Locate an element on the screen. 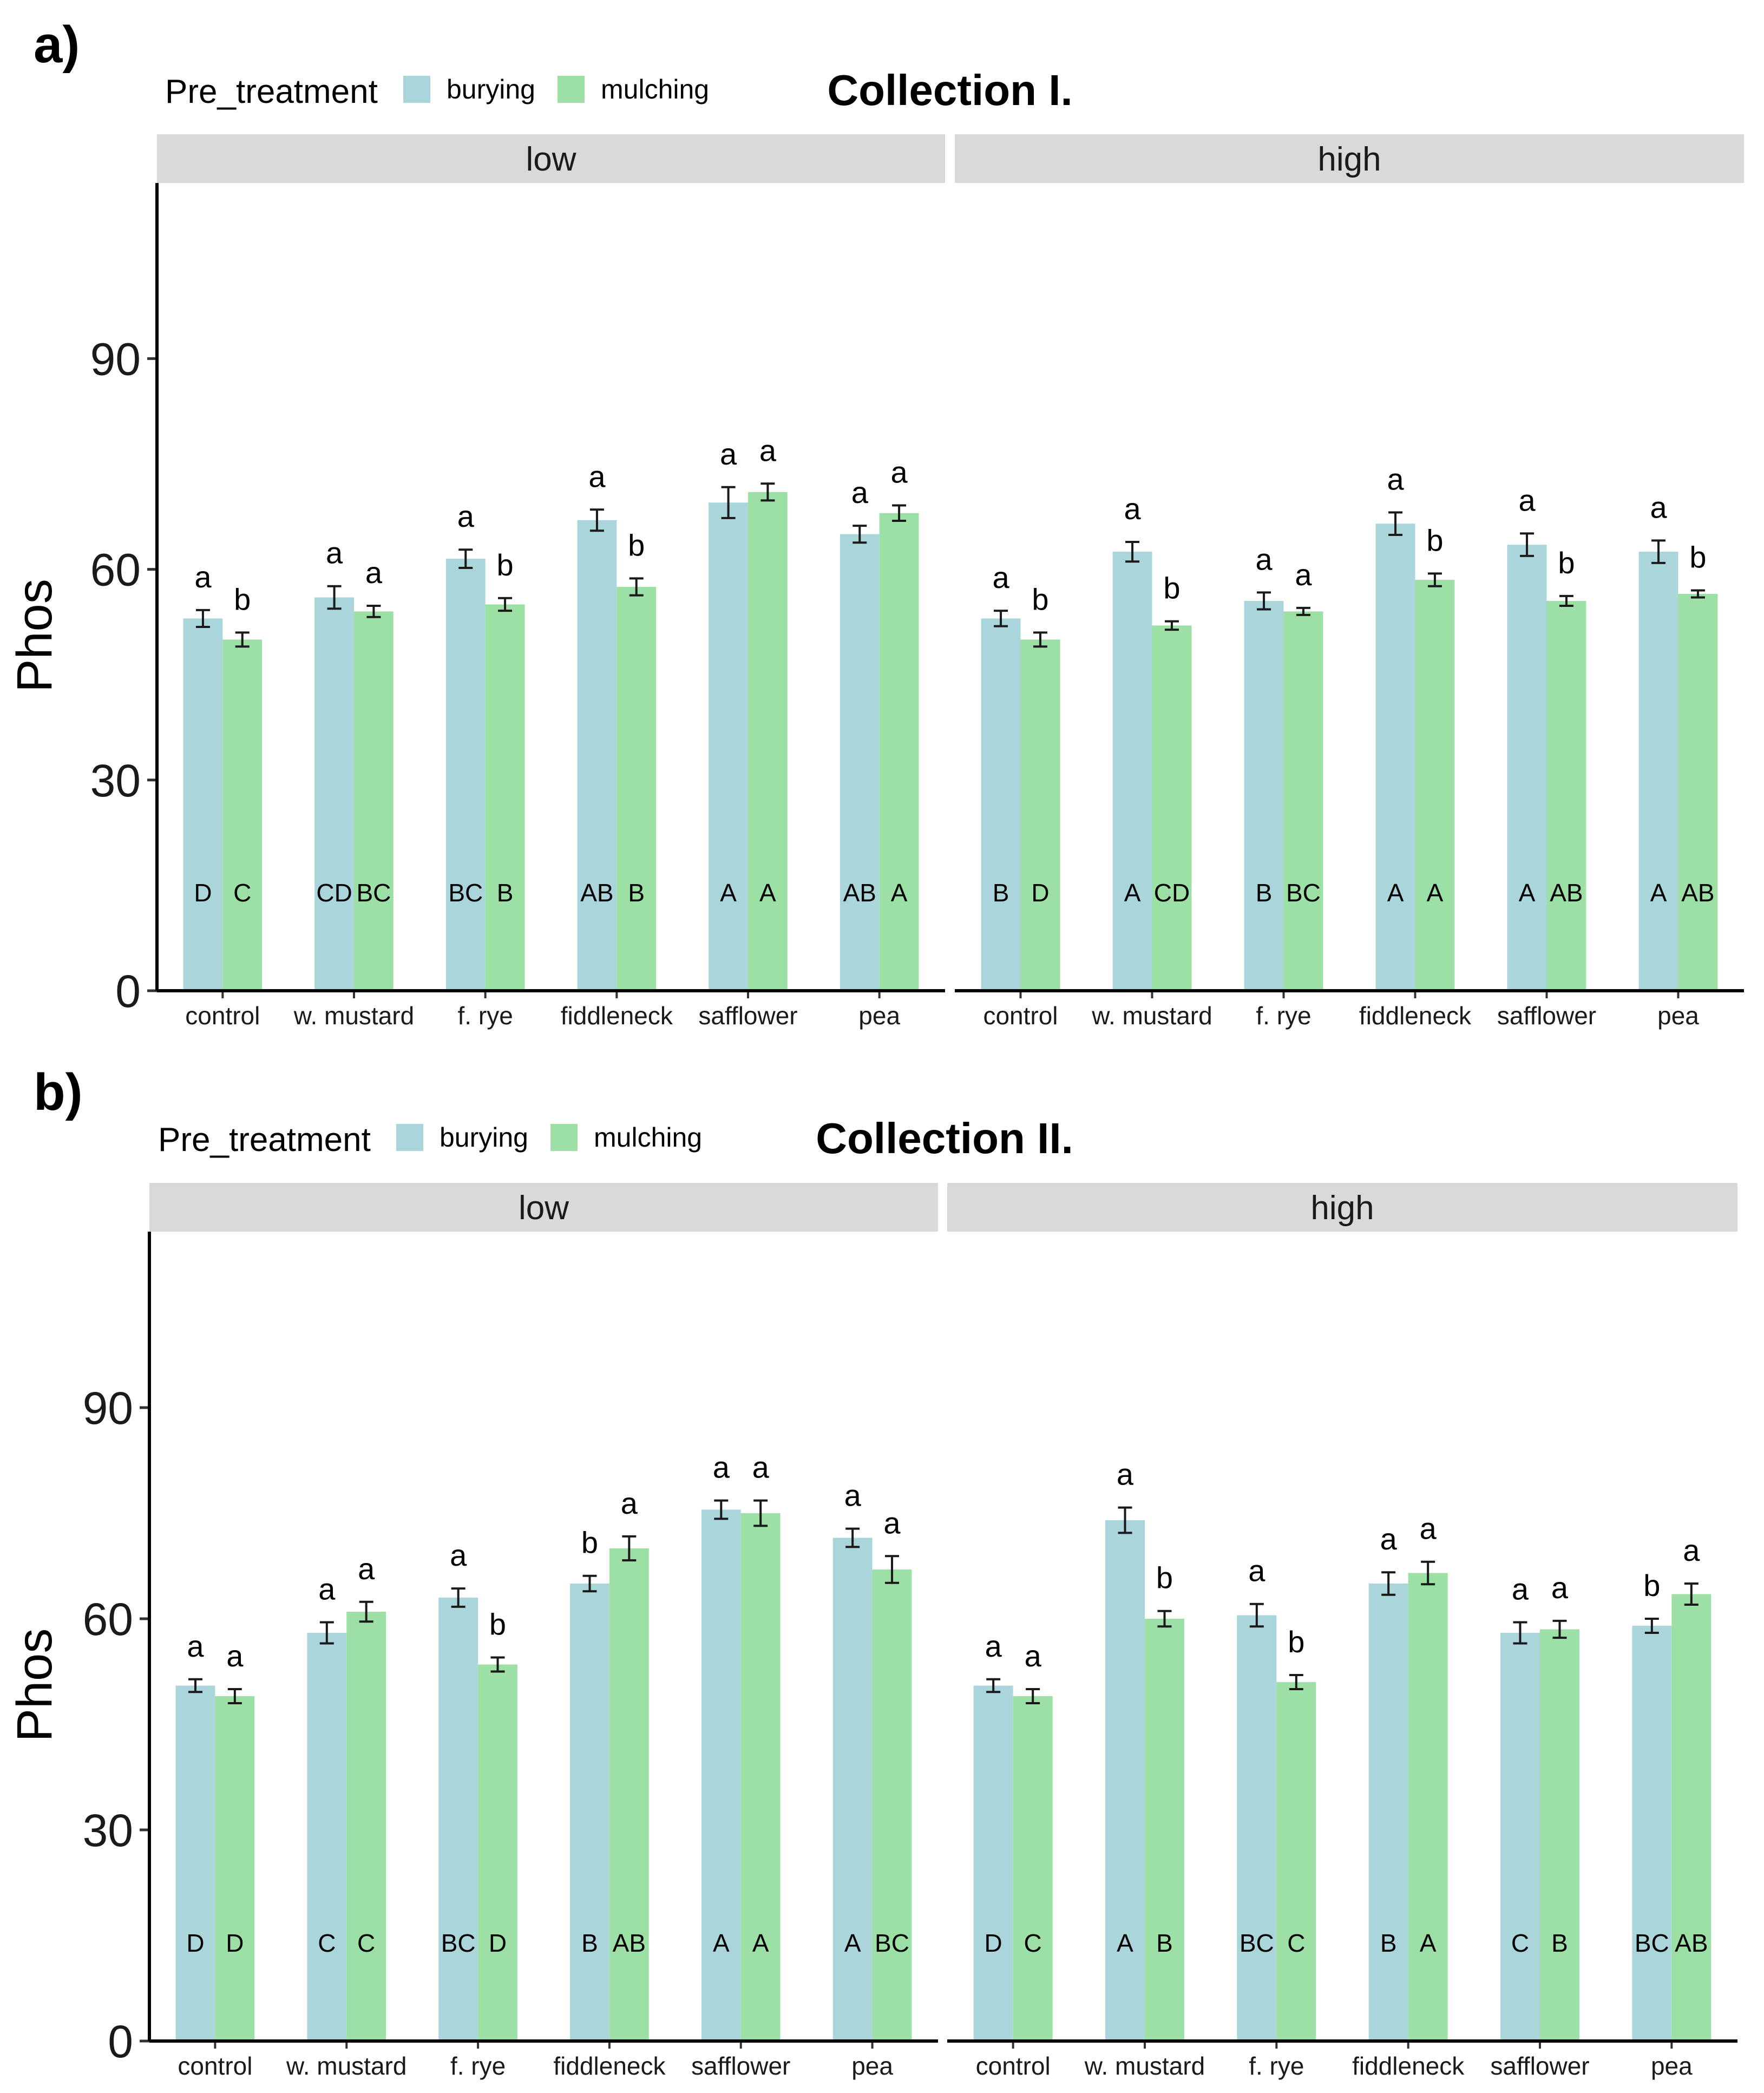 The image size is (1764, 2093). y-axis-label: Phos is located at coordinates (35, 636).